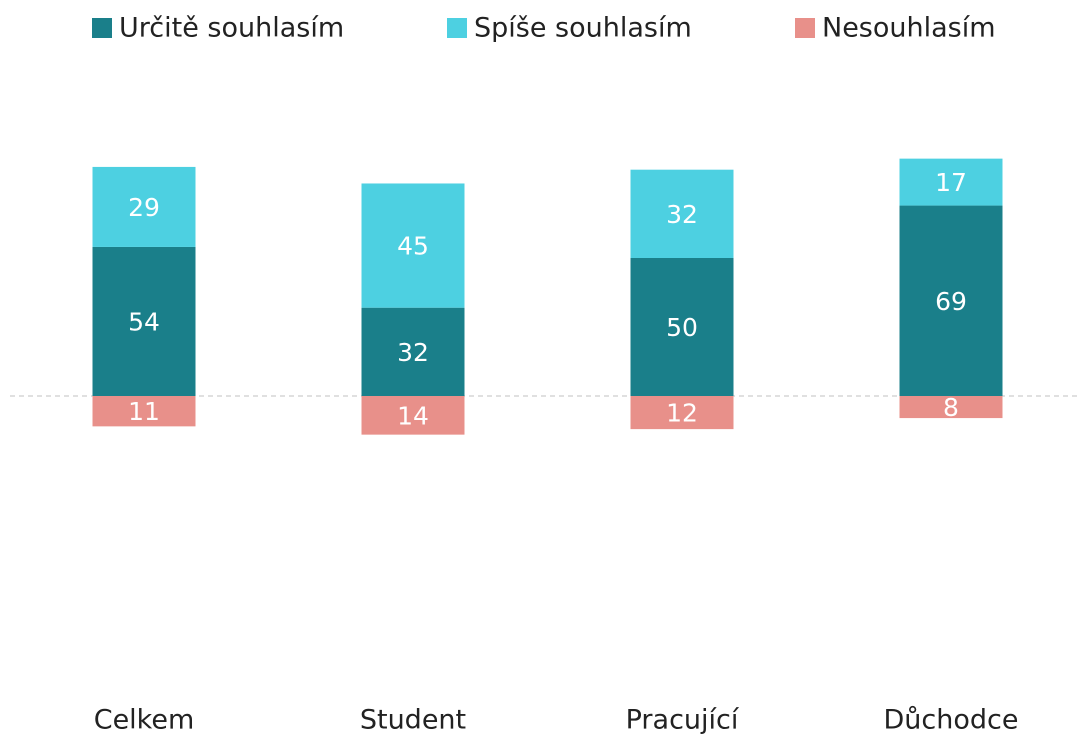 The height and width of the screenshot is (736, 1081). What do you see at coordinates (909, 28) in the screenshot?
I see `legend-label: Nesouhlasím` at bounding box center [909, 28].